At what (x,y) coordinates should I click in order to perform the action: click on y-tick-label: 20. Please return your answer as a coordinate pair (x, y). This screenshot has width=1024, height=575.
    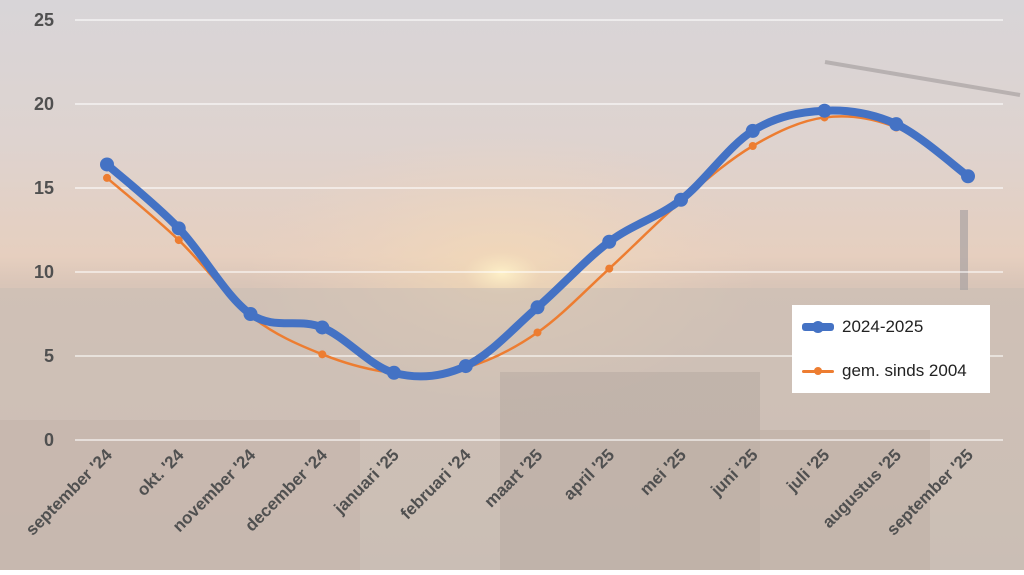
    Looking at the image, I should click on (44, 104).